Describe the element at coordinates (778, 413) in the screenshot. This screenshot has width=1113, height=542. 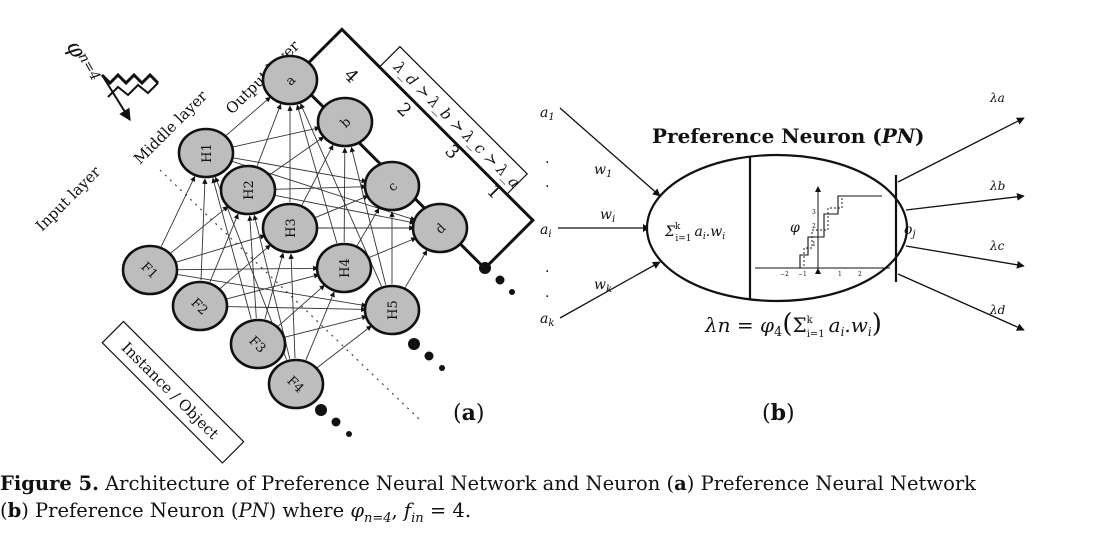
I see `panel-b-label: (b)` at that location.